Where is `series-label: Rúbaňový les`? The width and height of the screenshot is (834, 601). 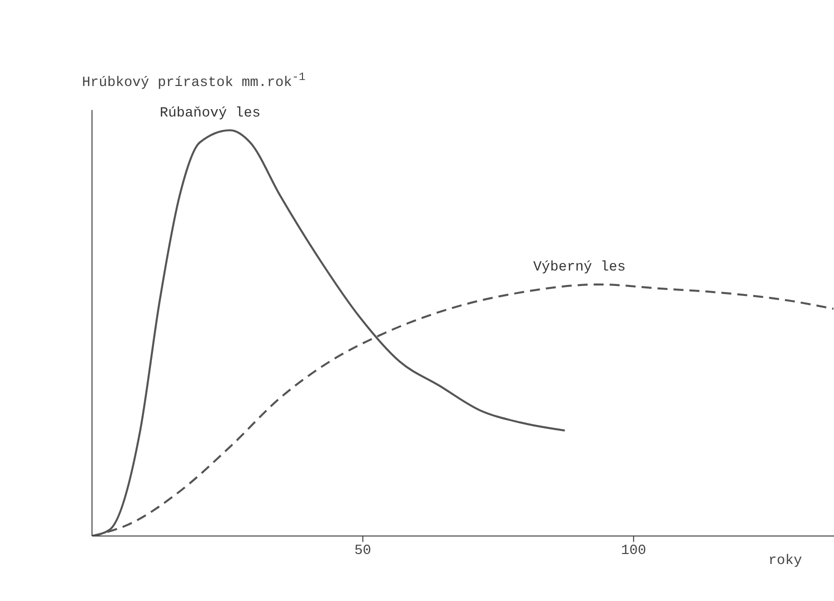
series-label: Rúbaňový les is located at coordinates (210, 113).